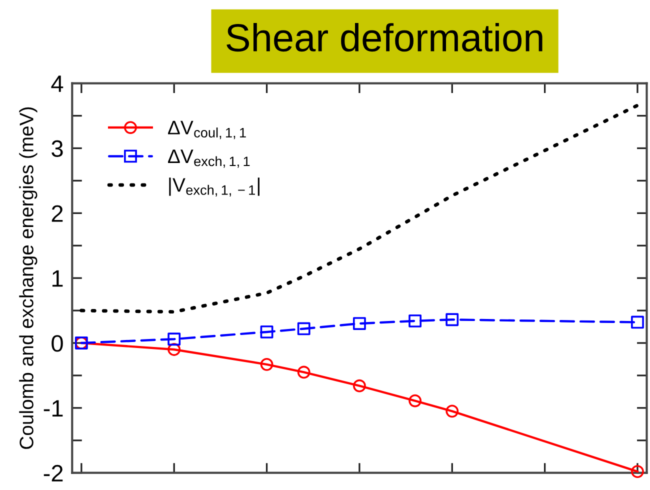 This screenshot has height=490, width=650. What do you see at coordinates (57, 213) in the screenshot?
I see `y-tick-label: 2` at bounding box center [57, 213].